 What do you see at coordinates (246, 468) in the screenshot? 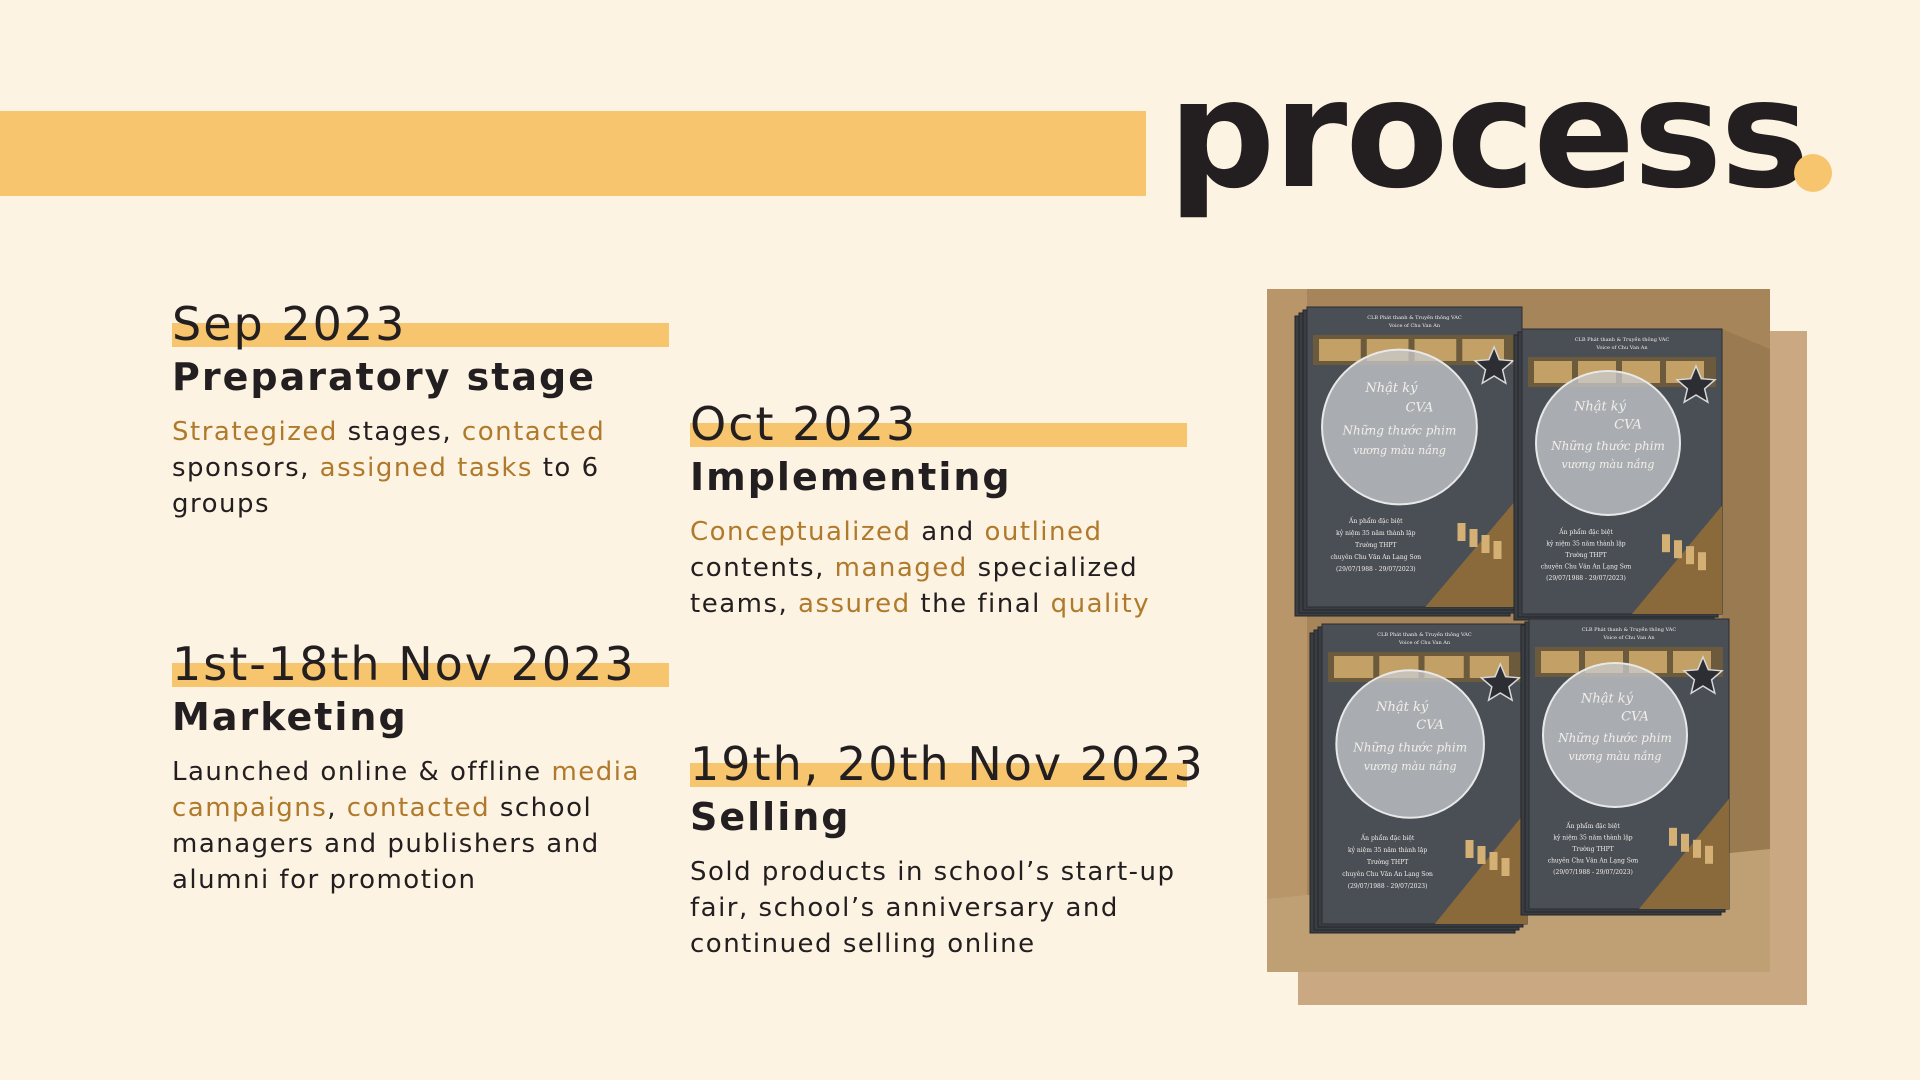
I see `description-text: sponsors,` at bounding box center [246, 468].